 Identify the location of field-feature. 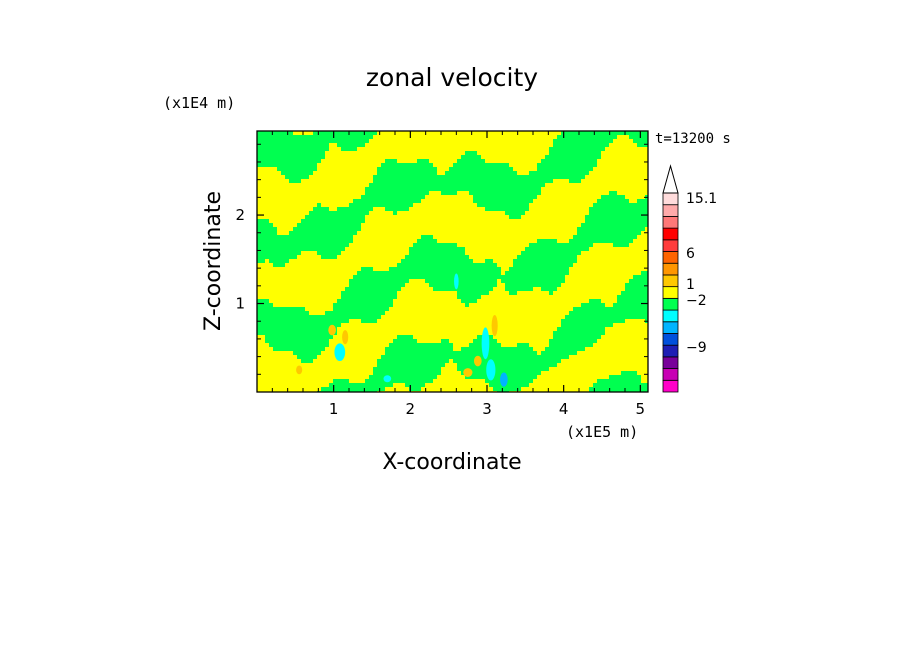
(387, 379).